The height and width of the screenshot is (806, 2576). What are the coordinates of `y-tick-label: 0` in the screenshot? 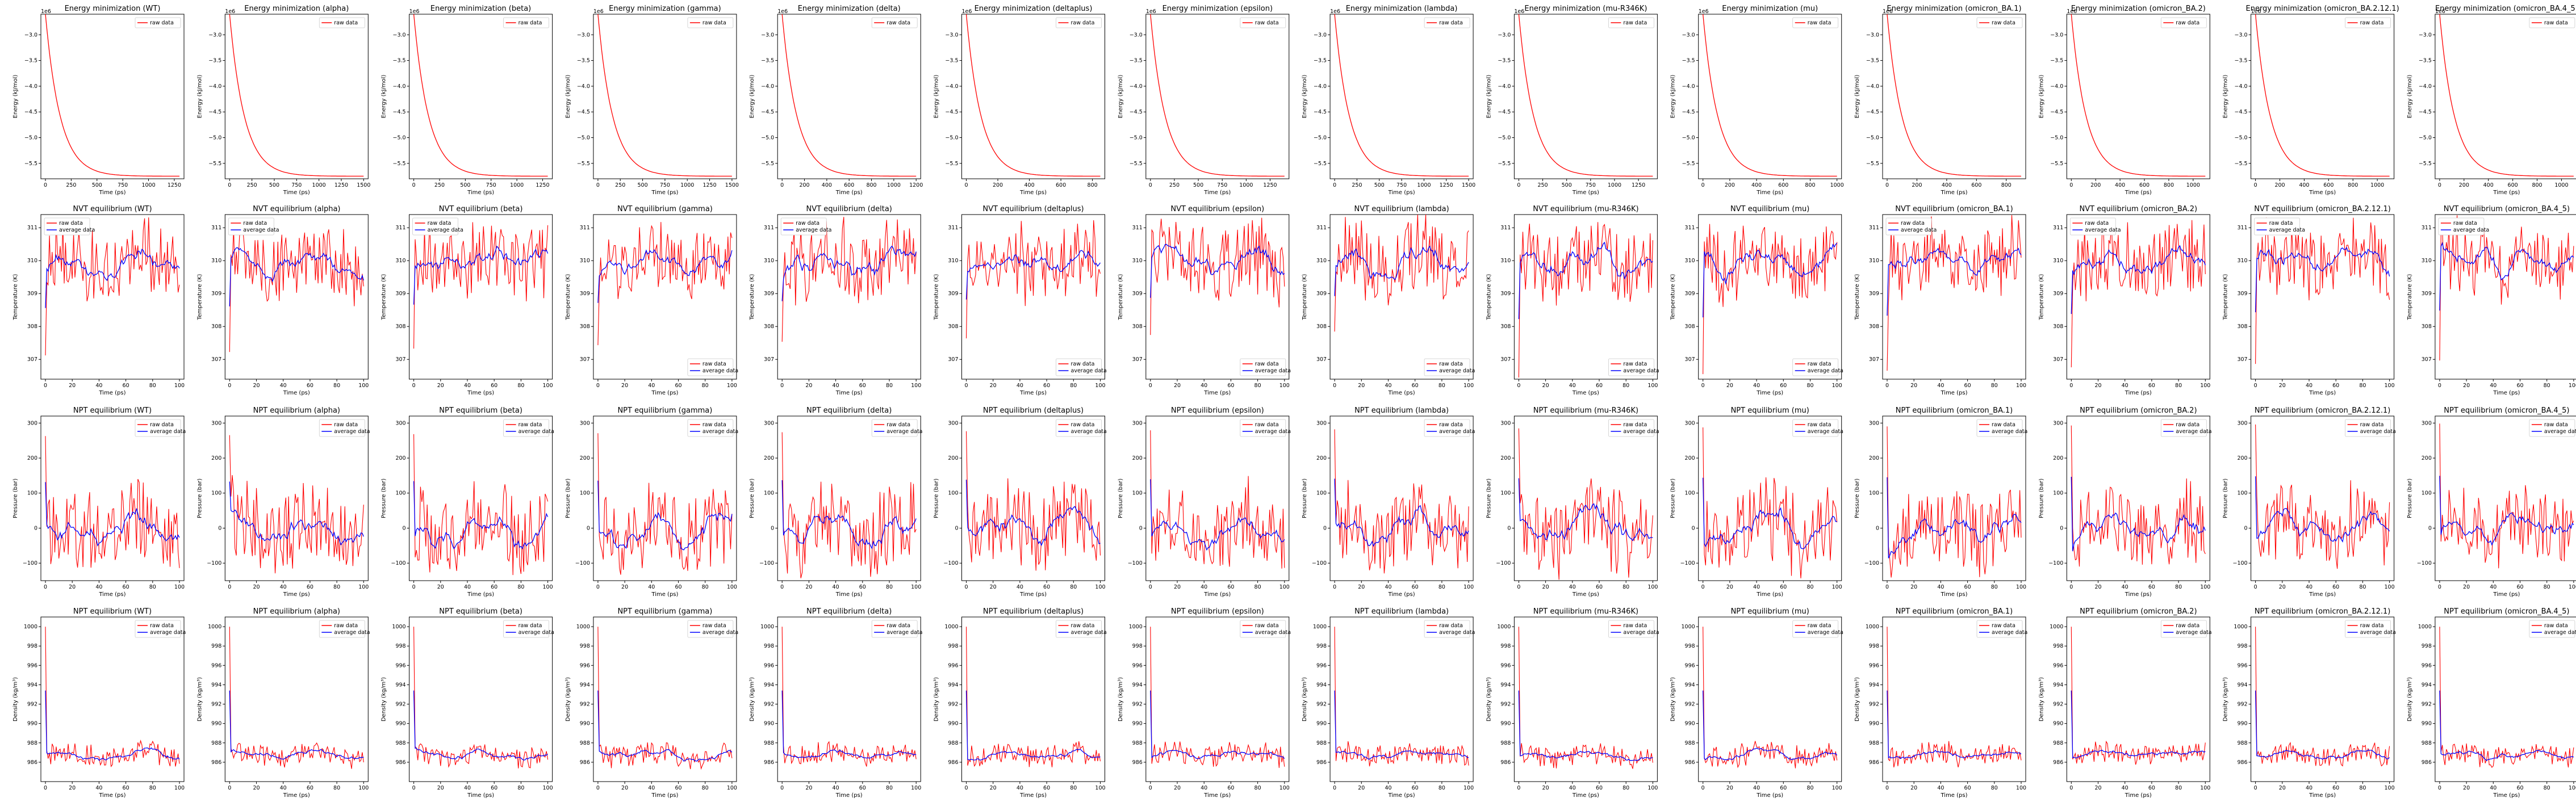 It's located at (35, 528).